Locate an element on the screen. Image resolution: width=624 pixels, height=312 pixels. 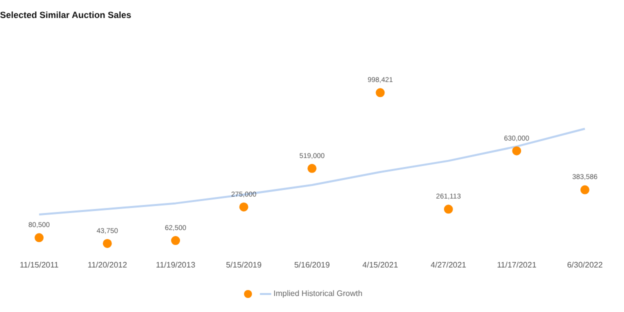
x-tick-label: 4/27/2021 is located at coordinates (448, 265).